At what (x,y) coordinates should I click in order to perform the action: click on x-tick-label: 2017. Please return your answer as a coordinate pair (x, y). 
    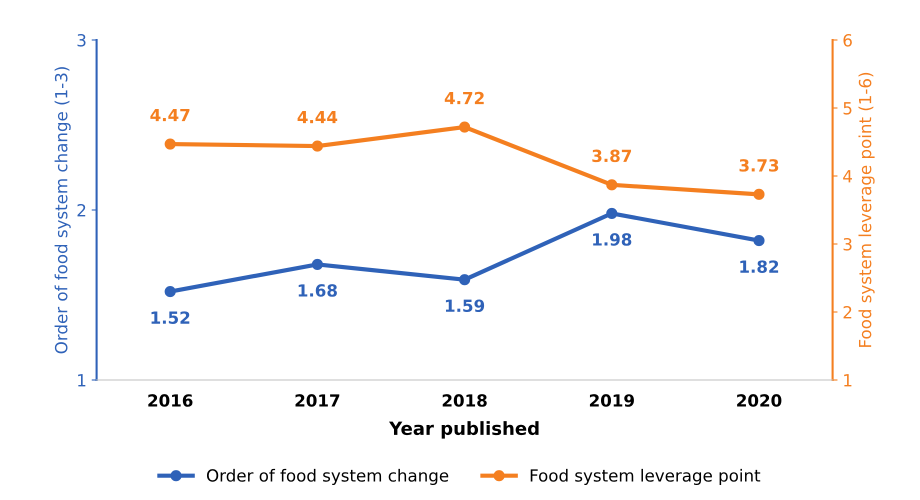
    Looking at the image, I should click on (318, 400).